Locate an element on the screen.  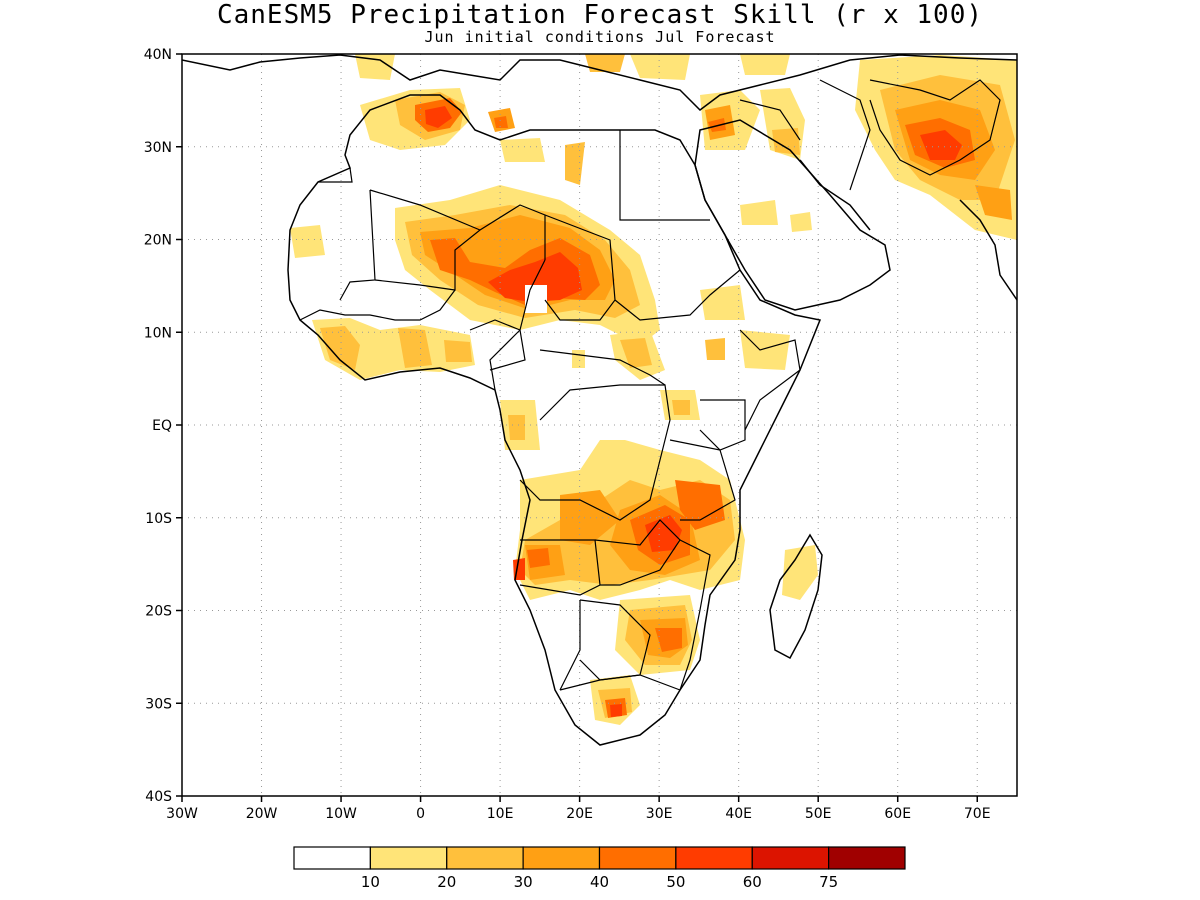
lon-axis-labels: 30W 20W 10W 0 10E 20E 30E 40E 50E 60E 70E is located at coordinates (578, 814).